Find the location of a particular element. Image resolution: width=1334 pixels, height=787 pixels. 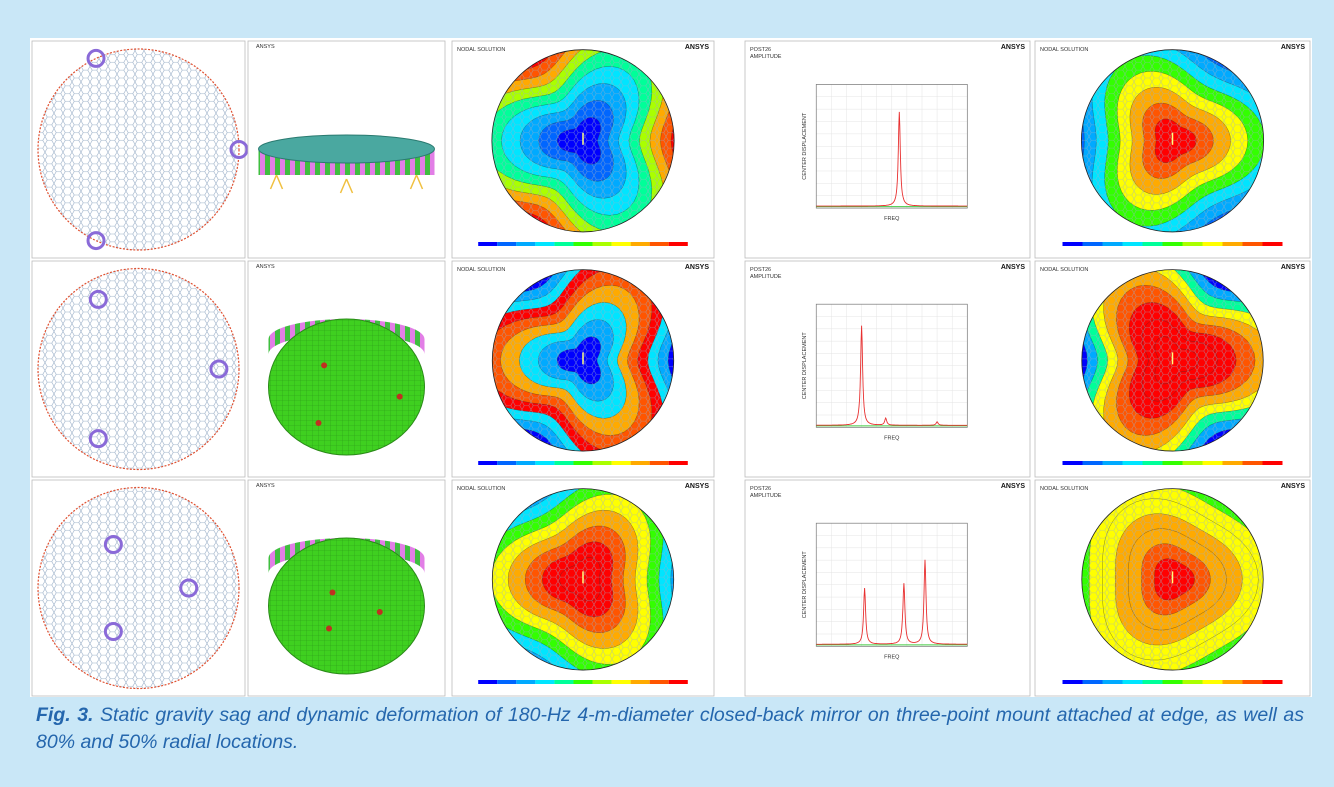

panel-subtitle: AMPLITUDE is located at coordinates (766, 57).